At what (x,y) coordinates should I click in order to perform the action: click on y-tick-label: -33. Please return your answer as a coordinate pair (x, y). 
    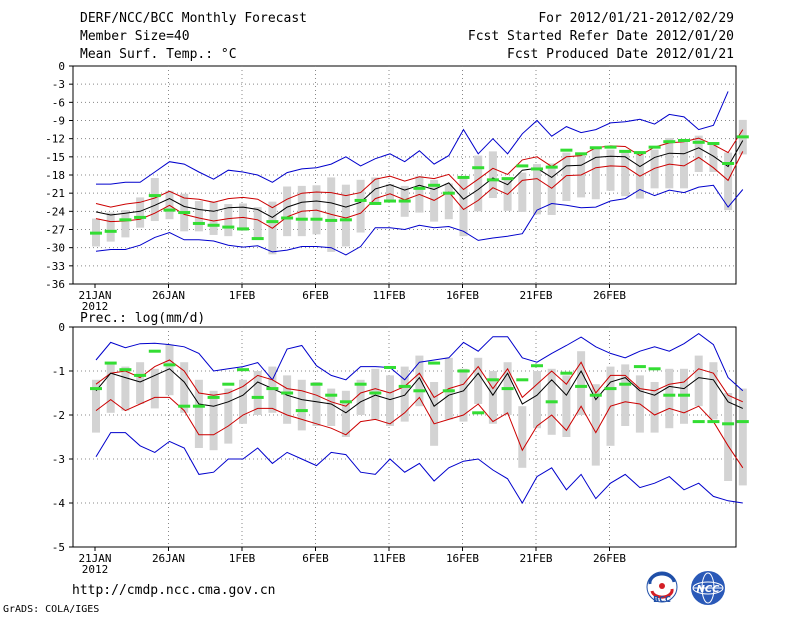
    Looking at the image, I should click on (55, 266).